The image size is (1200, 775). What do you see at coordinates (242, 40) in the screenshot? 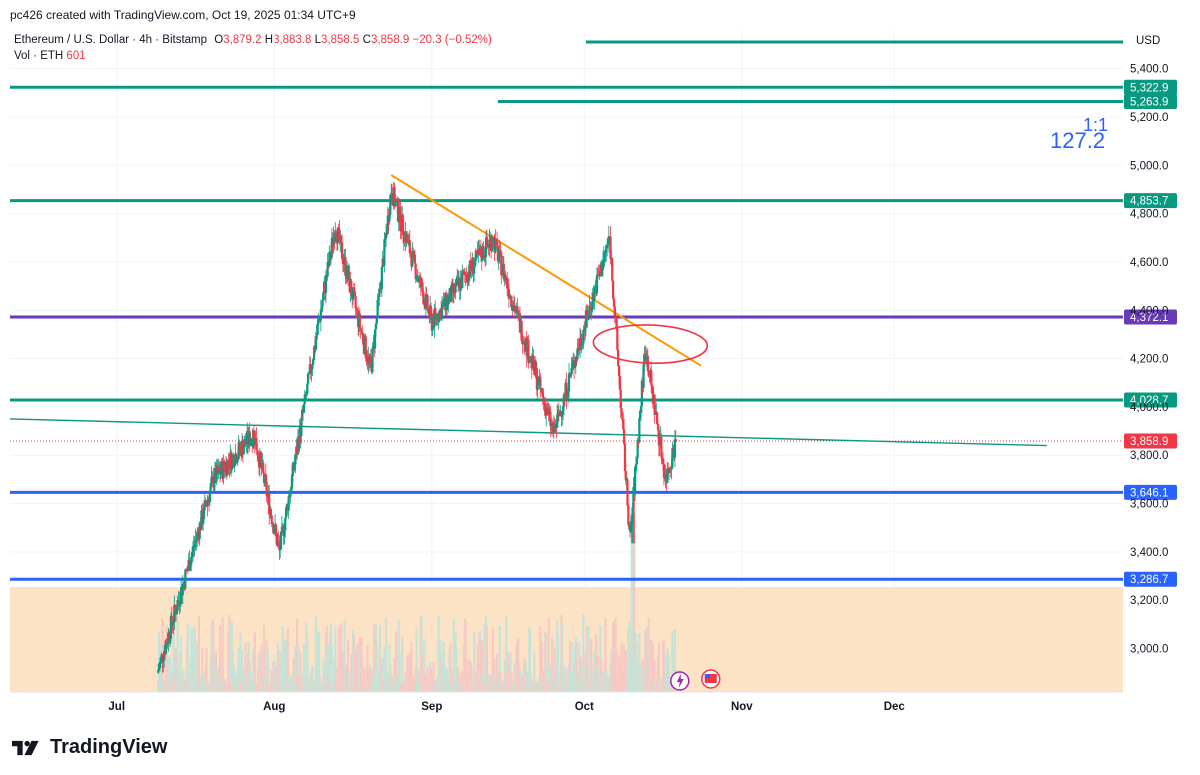
I see `open-value: 3,879.2` at bounding box center [242, 40].